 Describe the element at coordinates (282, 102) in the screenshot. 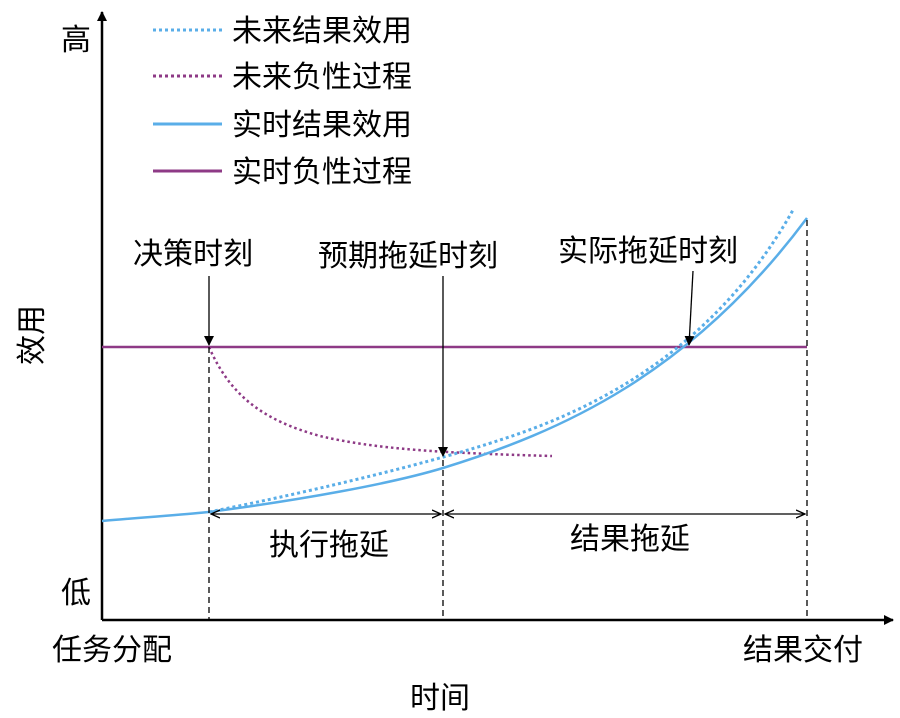

I see `legend: 未来结果效用 未来负性过程 实时结果效用 实时负性过程` at that location.